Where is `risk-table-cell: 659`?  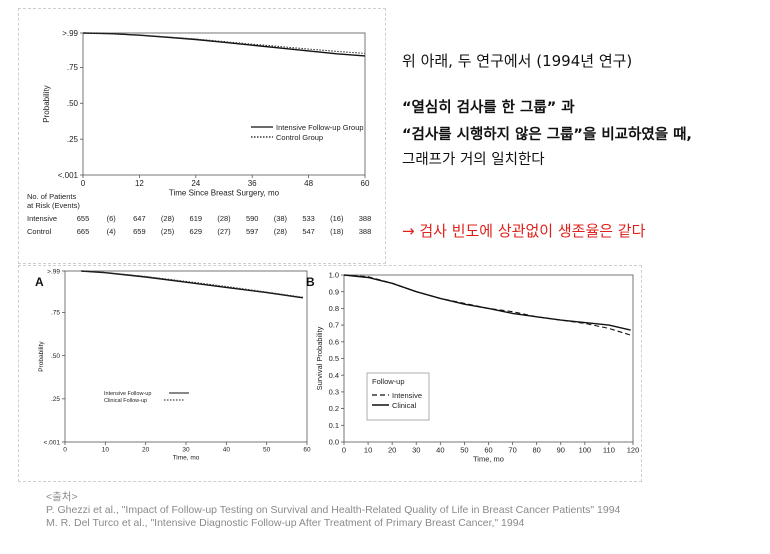 risk-table-cell: 659 is located at coordinates (139, 231).